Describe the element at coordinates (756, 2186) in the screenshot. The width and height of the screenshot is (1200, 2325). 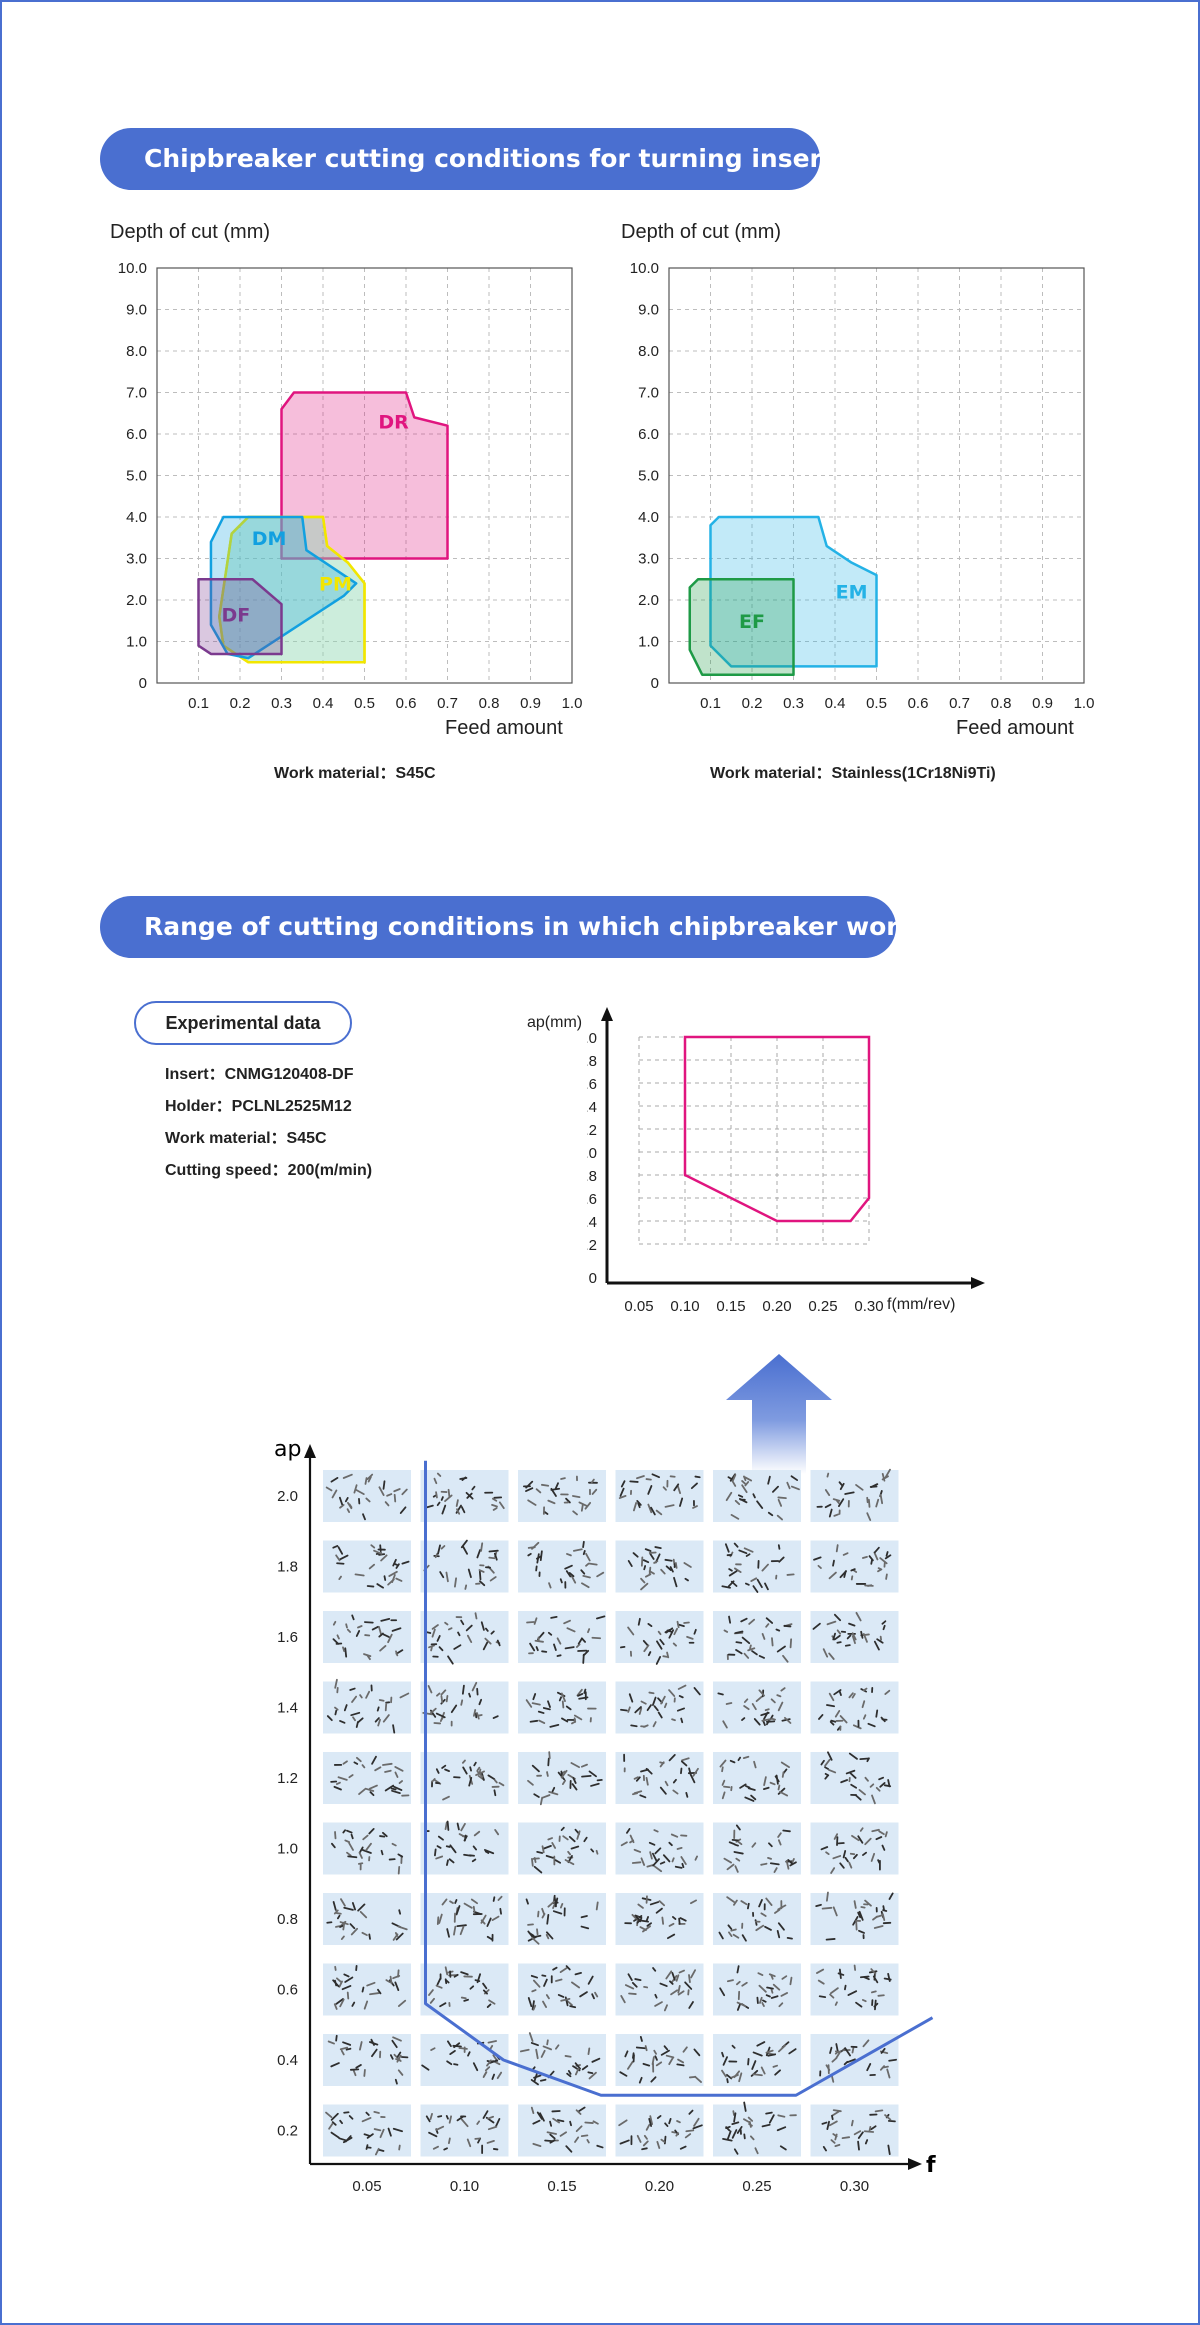
I see `grid-x-tick-label: 0.25` at that location.